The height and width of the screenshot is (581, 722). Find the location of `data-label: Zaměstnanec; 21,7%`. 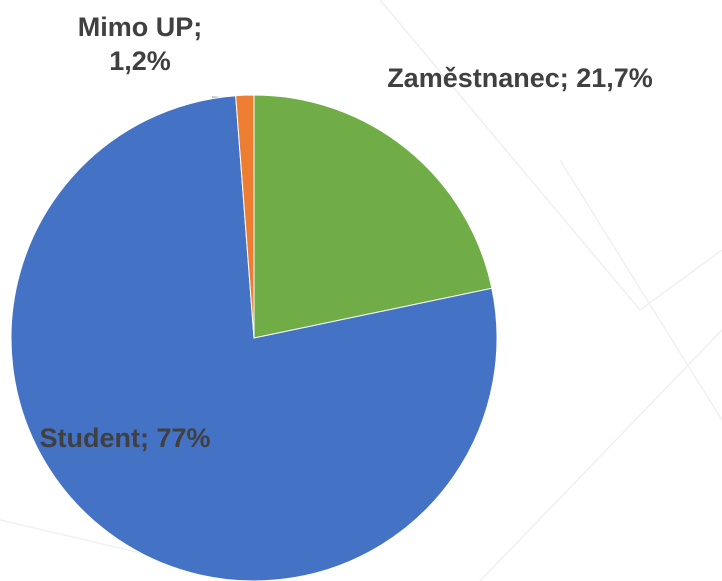

data-label: Zaměstnanec; 21,7% is located at coordinates (520, 78).